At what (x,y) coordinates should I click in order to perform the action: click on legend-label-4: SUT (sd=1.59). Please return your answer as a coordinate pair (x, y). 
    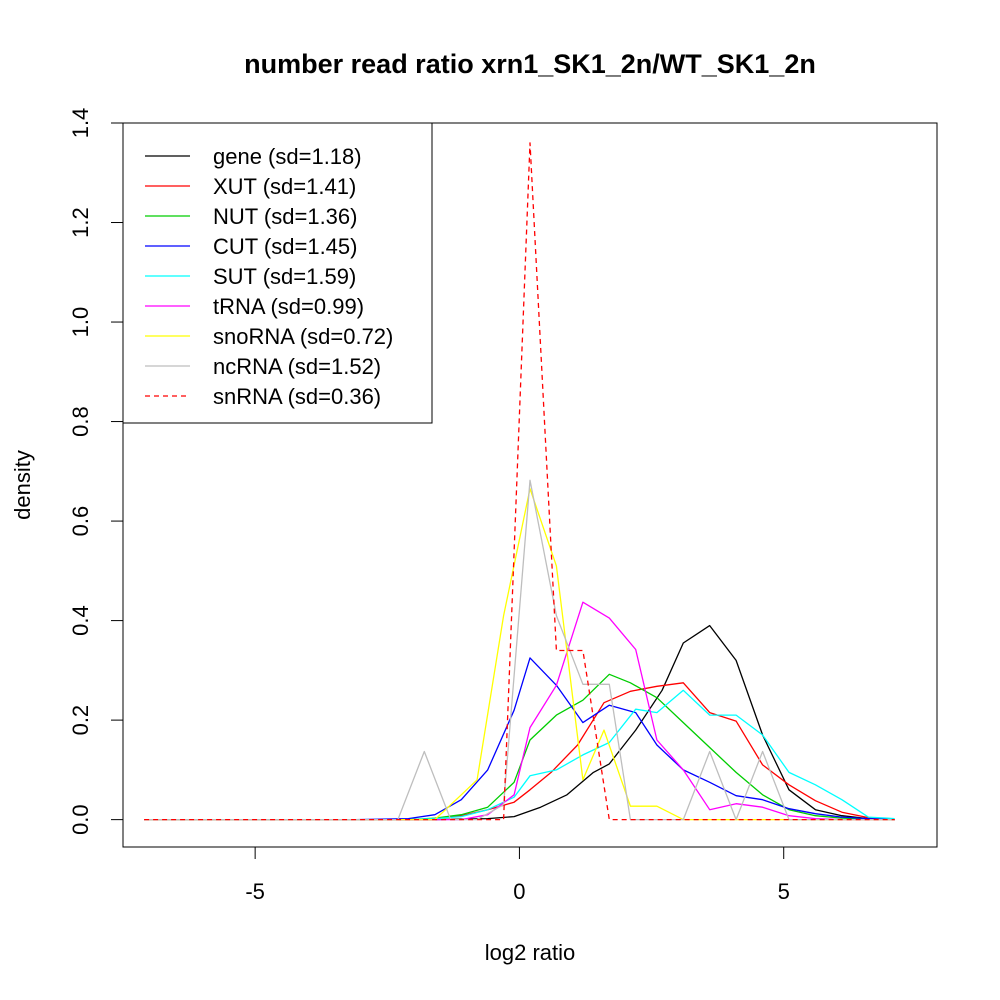
    Looking at the image, I should click on (284, 276).